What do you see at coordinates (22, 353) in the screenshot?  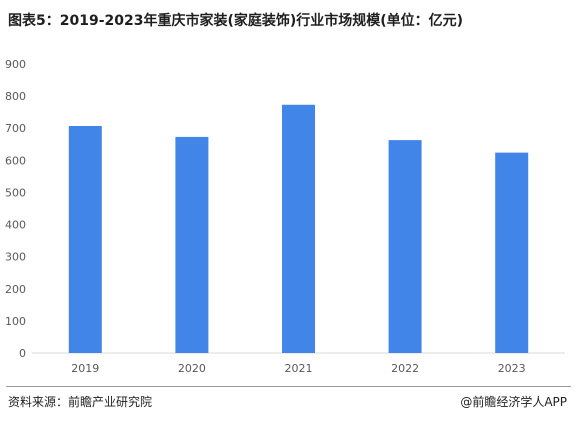 I see `y-tick-label: 0` at bounding box center [22, 353].